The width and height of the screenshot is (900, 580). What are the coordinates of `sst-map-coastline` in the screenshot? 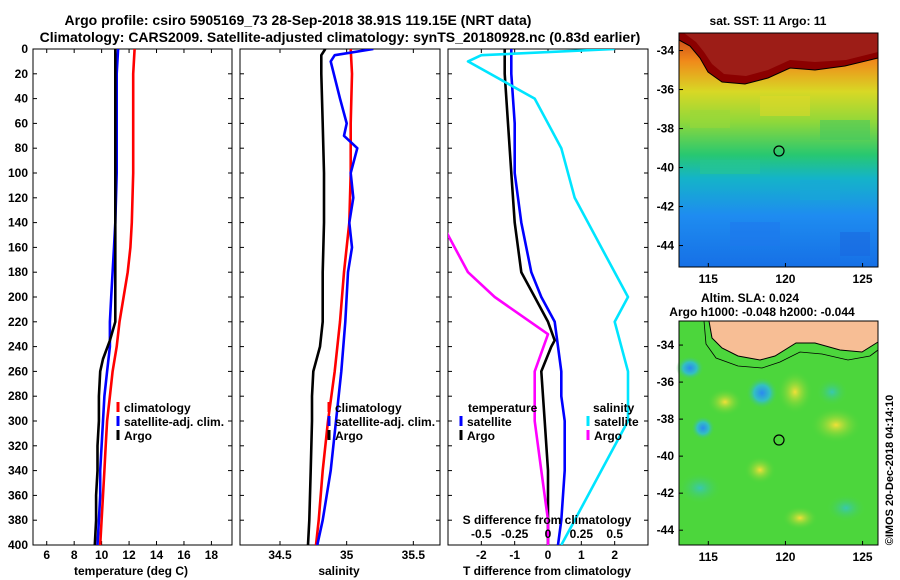 It's located at (778, 62).